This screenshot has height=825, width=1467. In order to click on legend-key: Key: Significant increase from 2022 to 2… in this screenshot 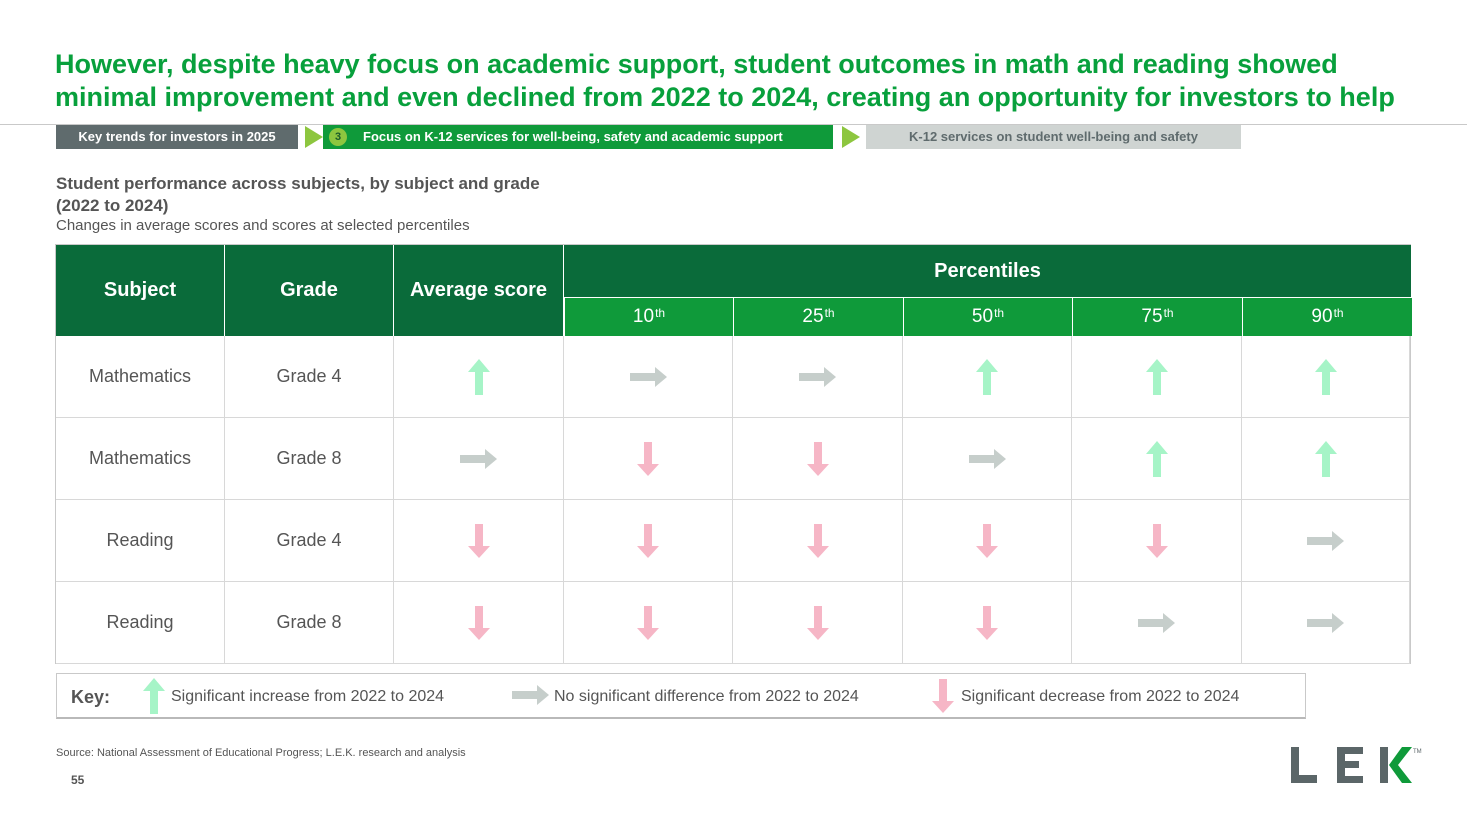, I will do `click(681, 696)`.